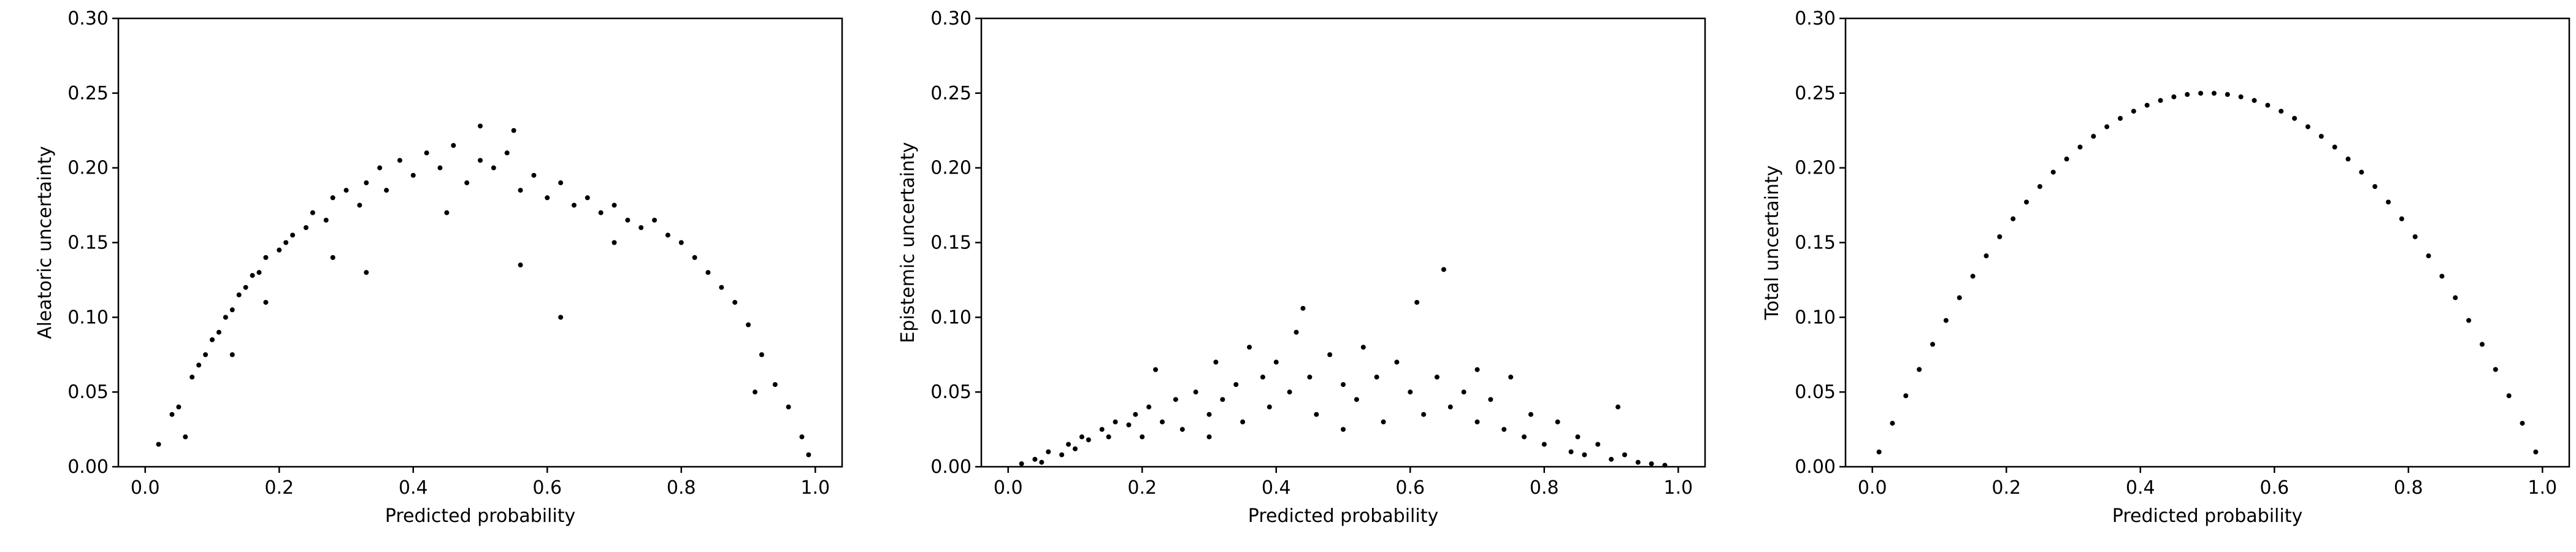 The width and height of the screenshot is (2576, 552). I want to click on x-tick-label: 1.0, so click(815, 488).